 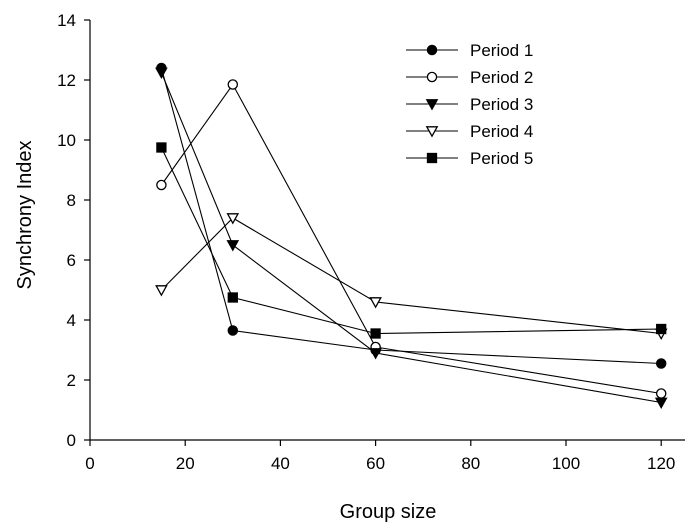 I want to click on x-tick-label: 20, so click(x=185, y=463).